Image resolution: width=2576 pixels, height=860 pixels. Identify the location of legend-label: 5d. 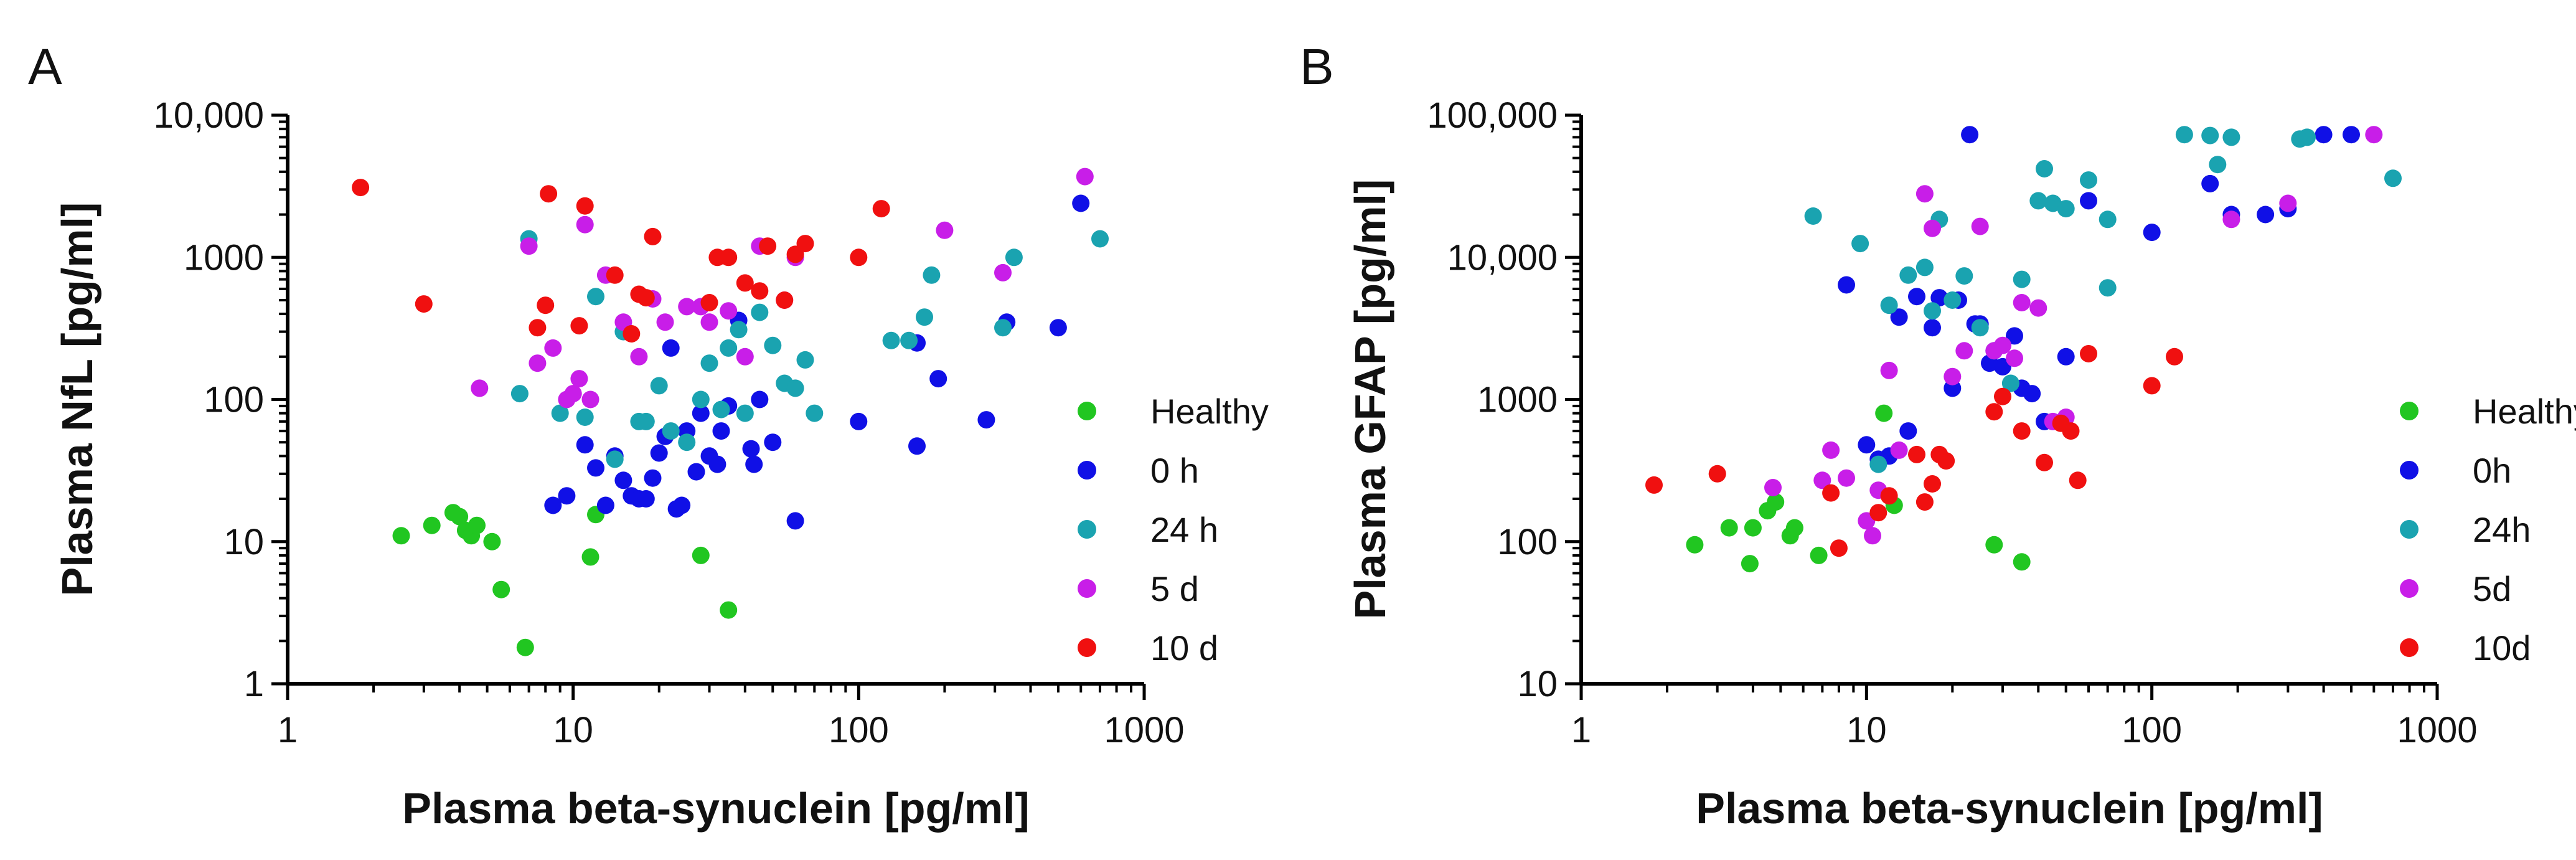
(2492, 588).